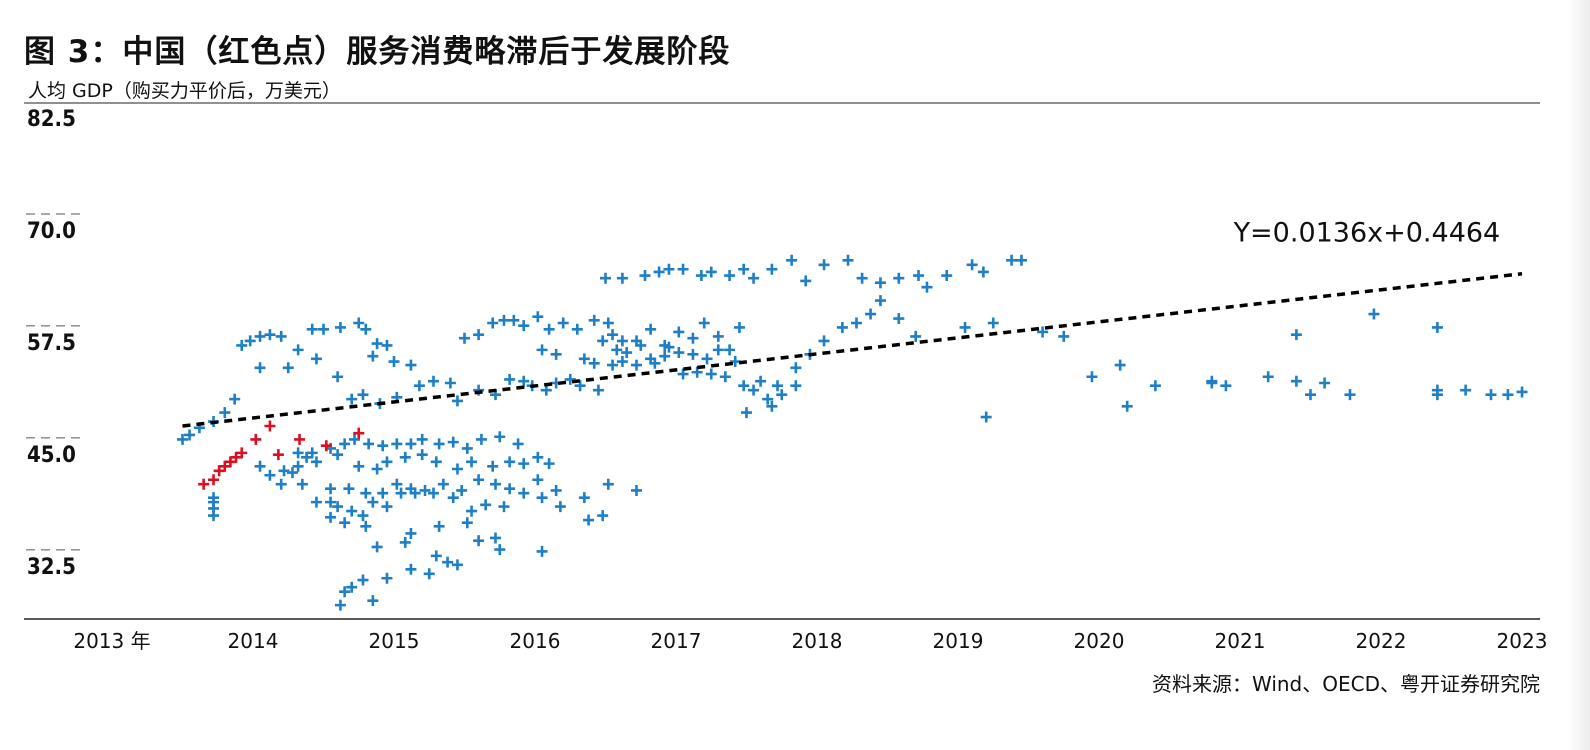 This screenshot has width=1590, height=750. I want to click on x-tick-label: 2021, so click(1240, 641).